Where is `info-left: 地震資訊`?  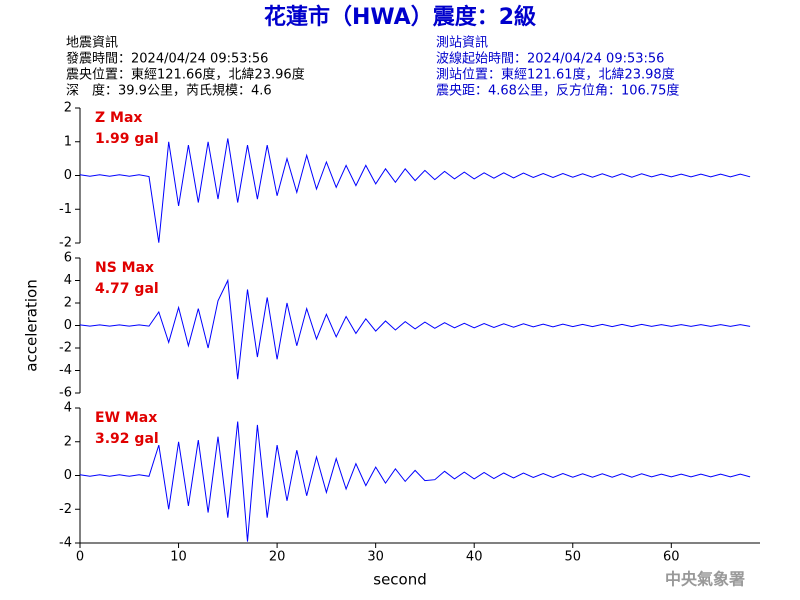
info-left: 地震資訊 is located at coordinates (92, 43).